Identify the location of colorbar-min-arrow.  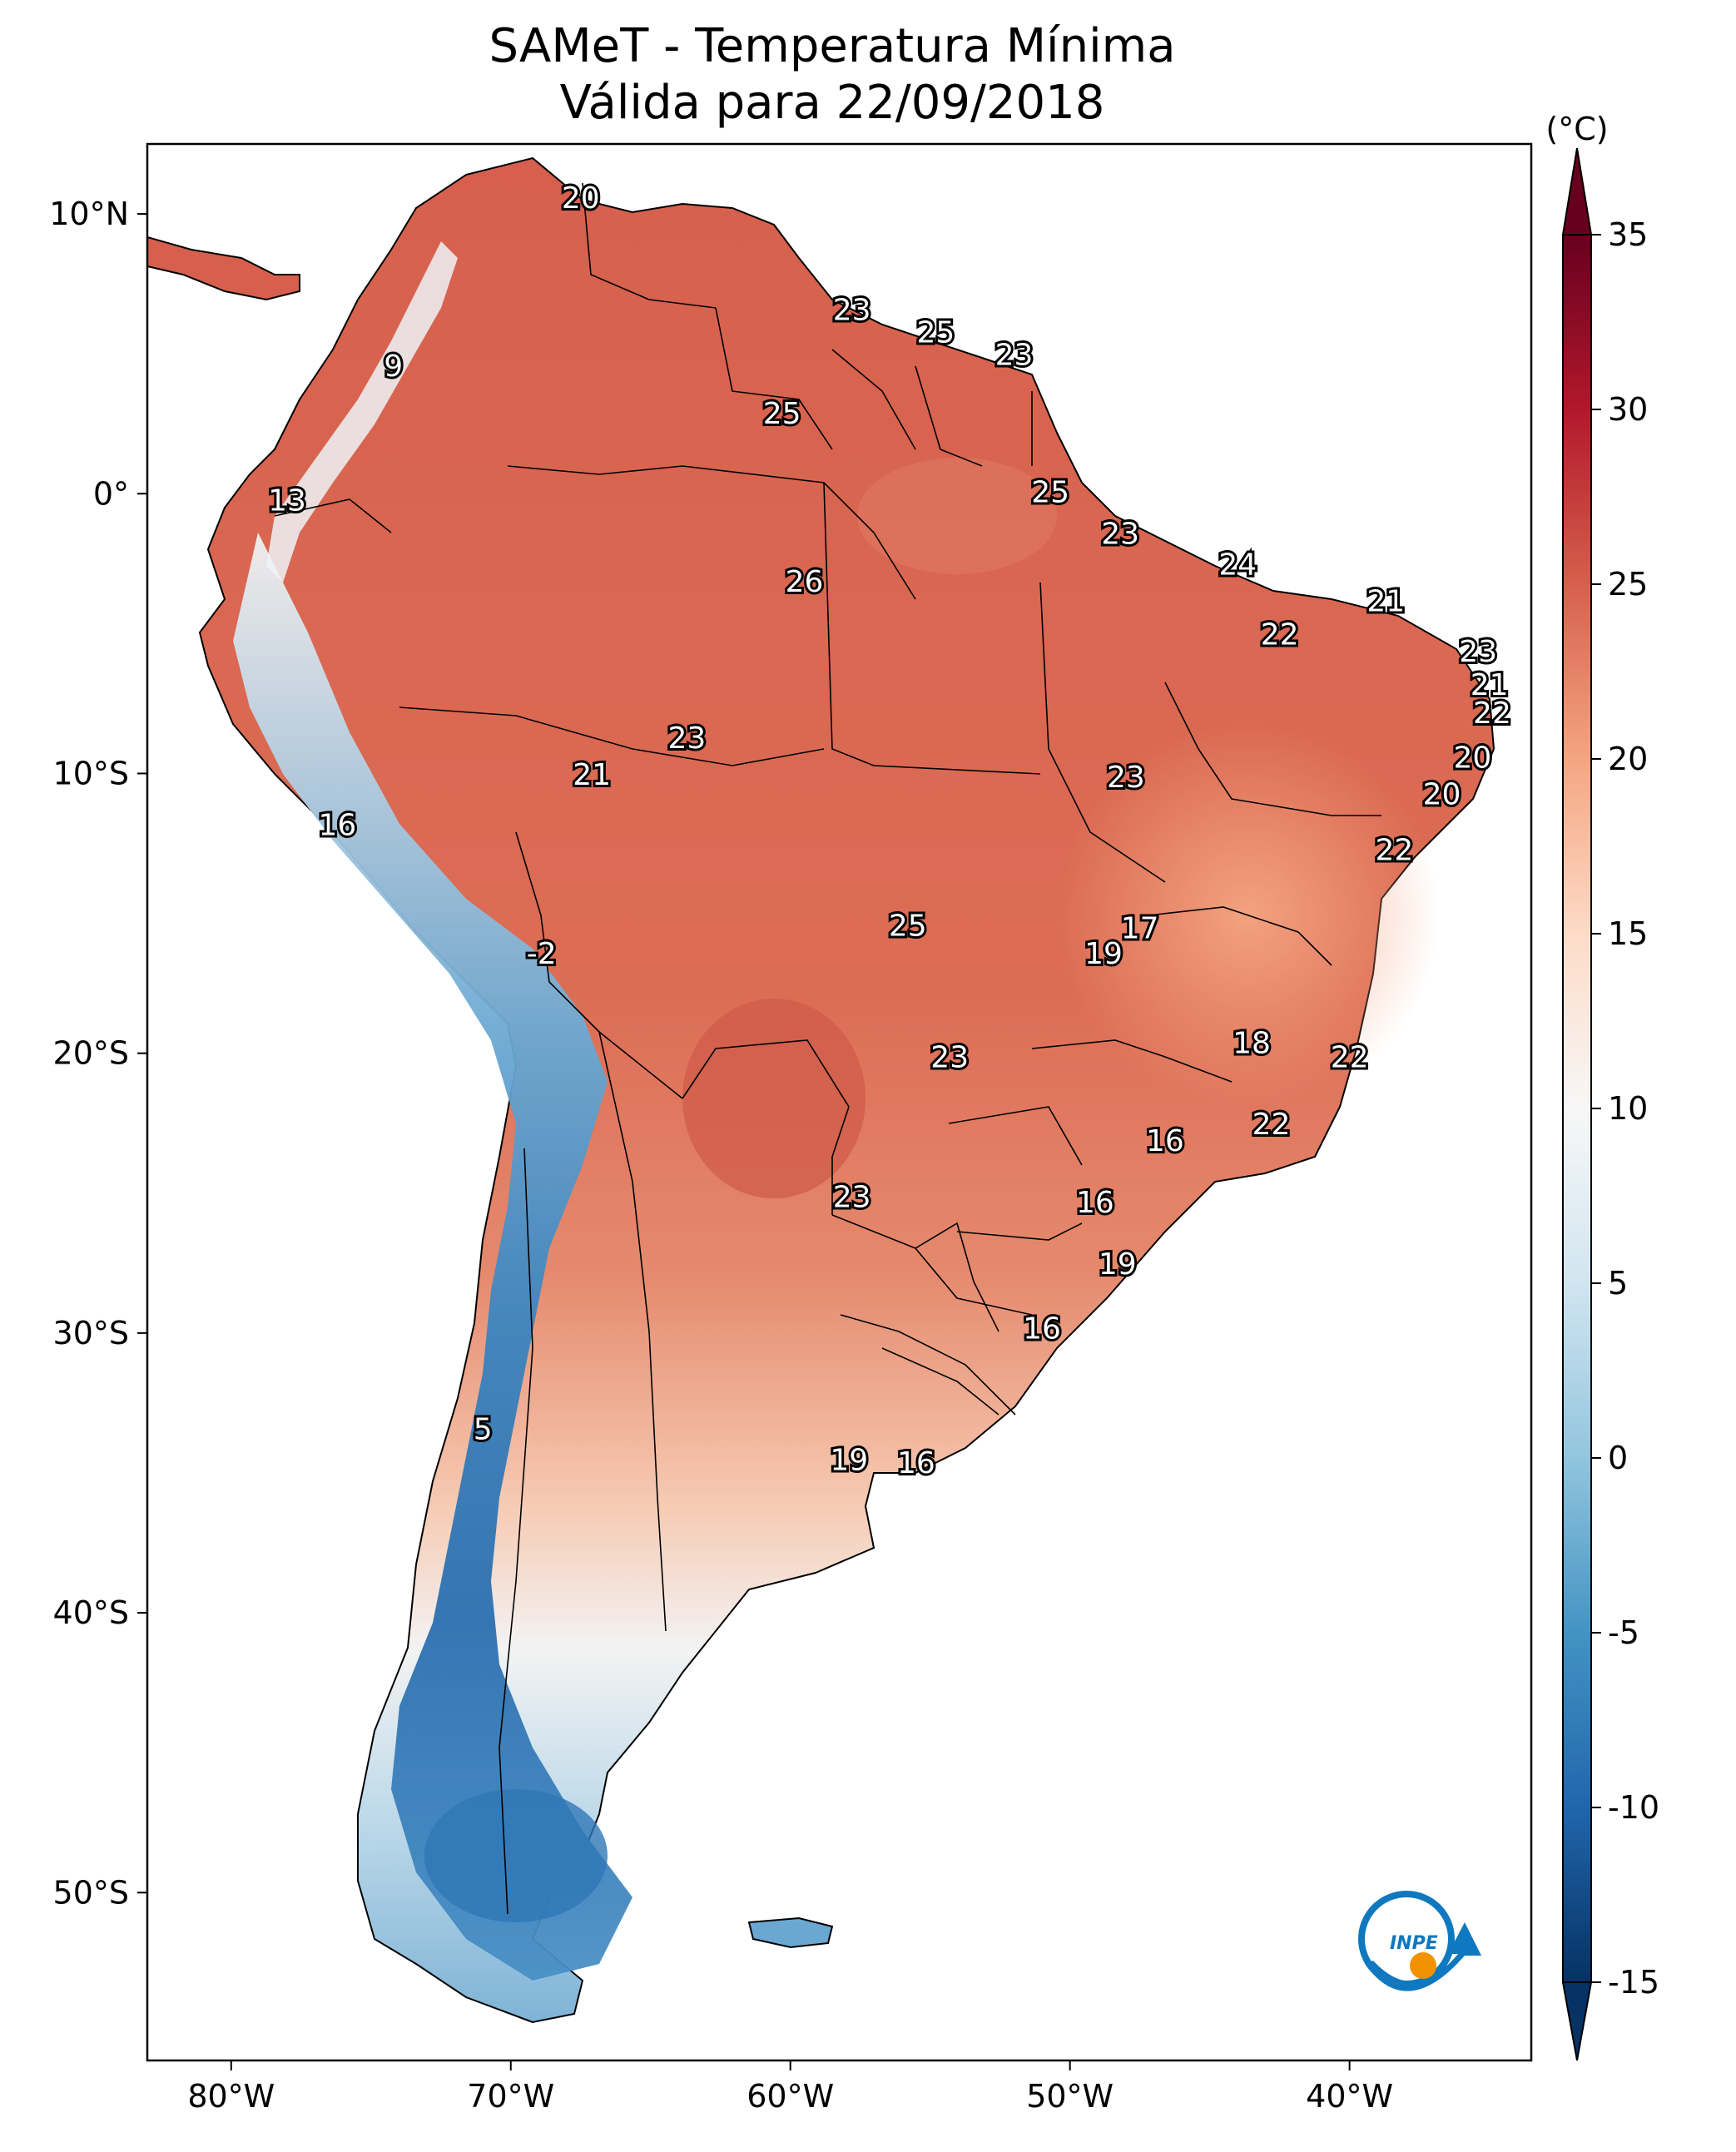
(1577, 2021).